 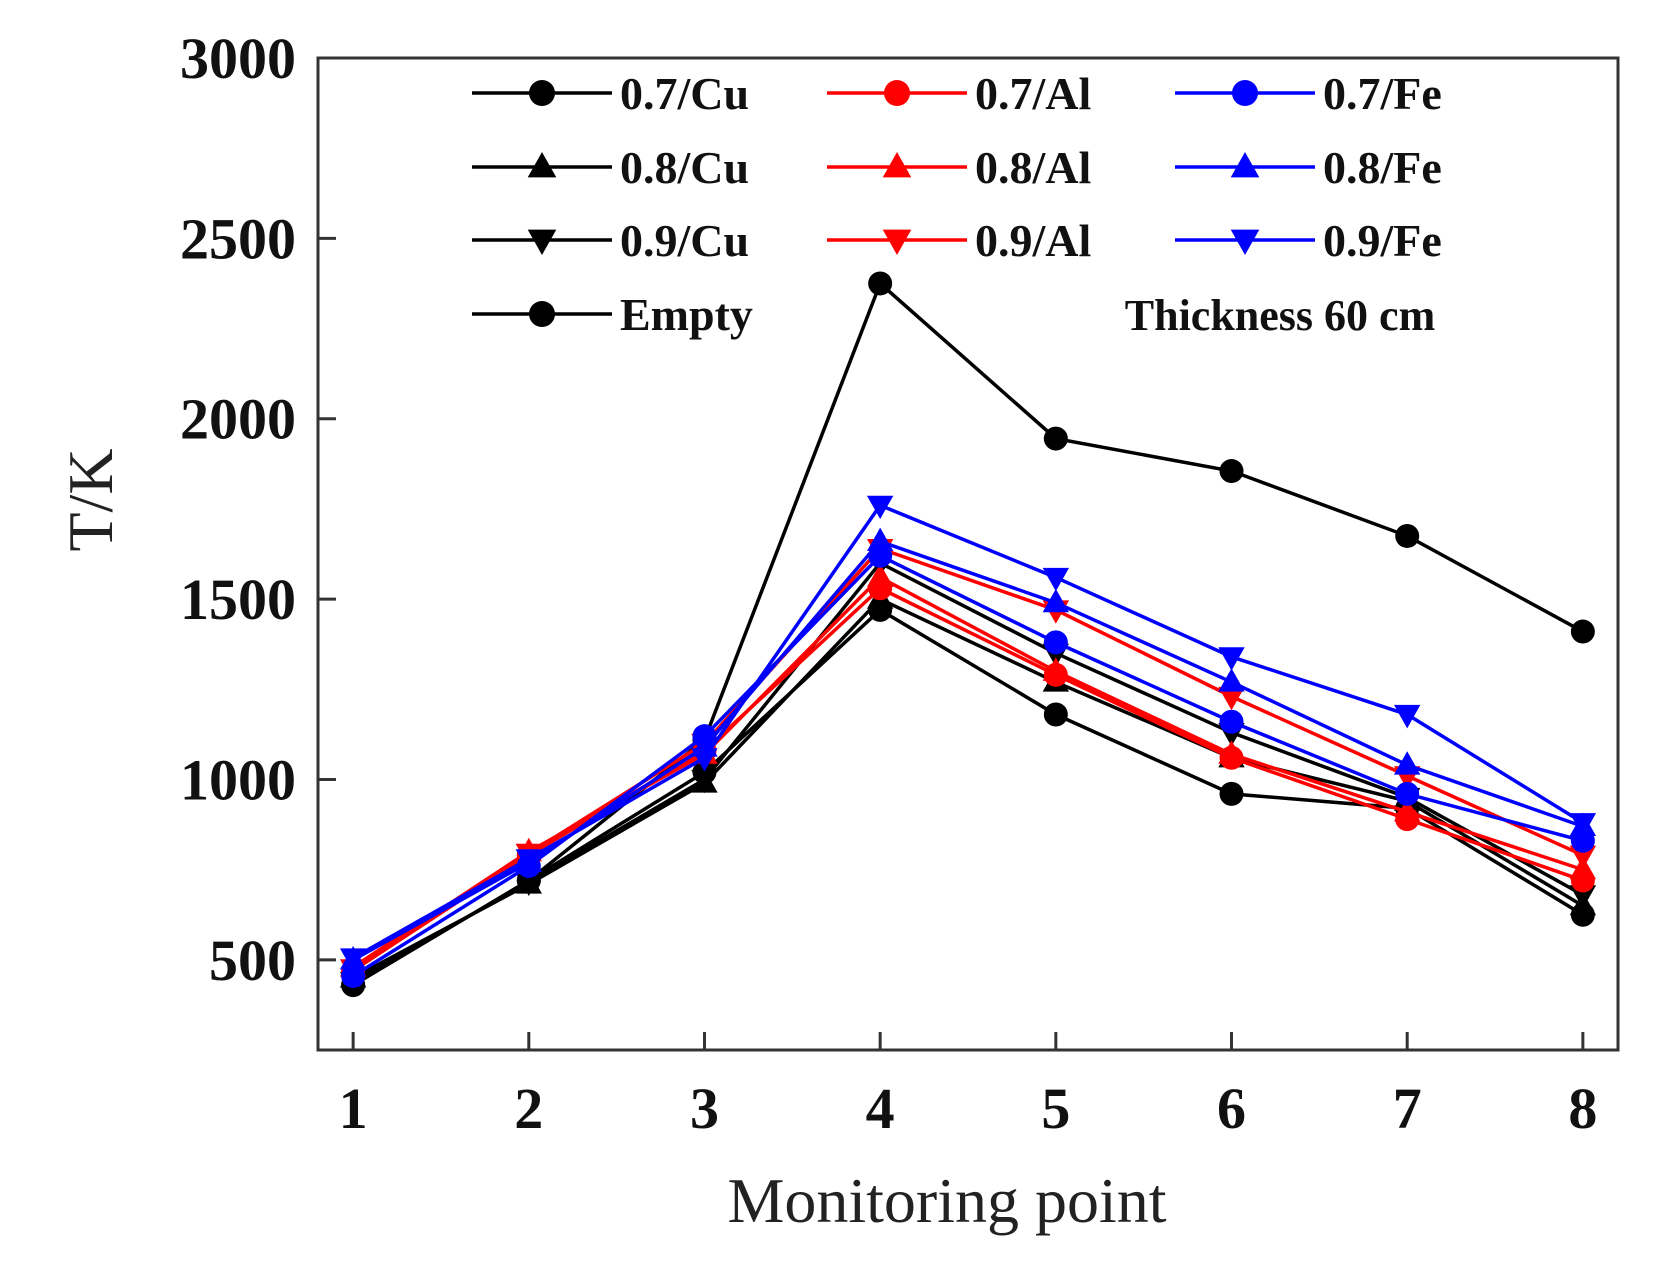 I want to click on x-tick-label: 7, so click(x=1407, y=1108).